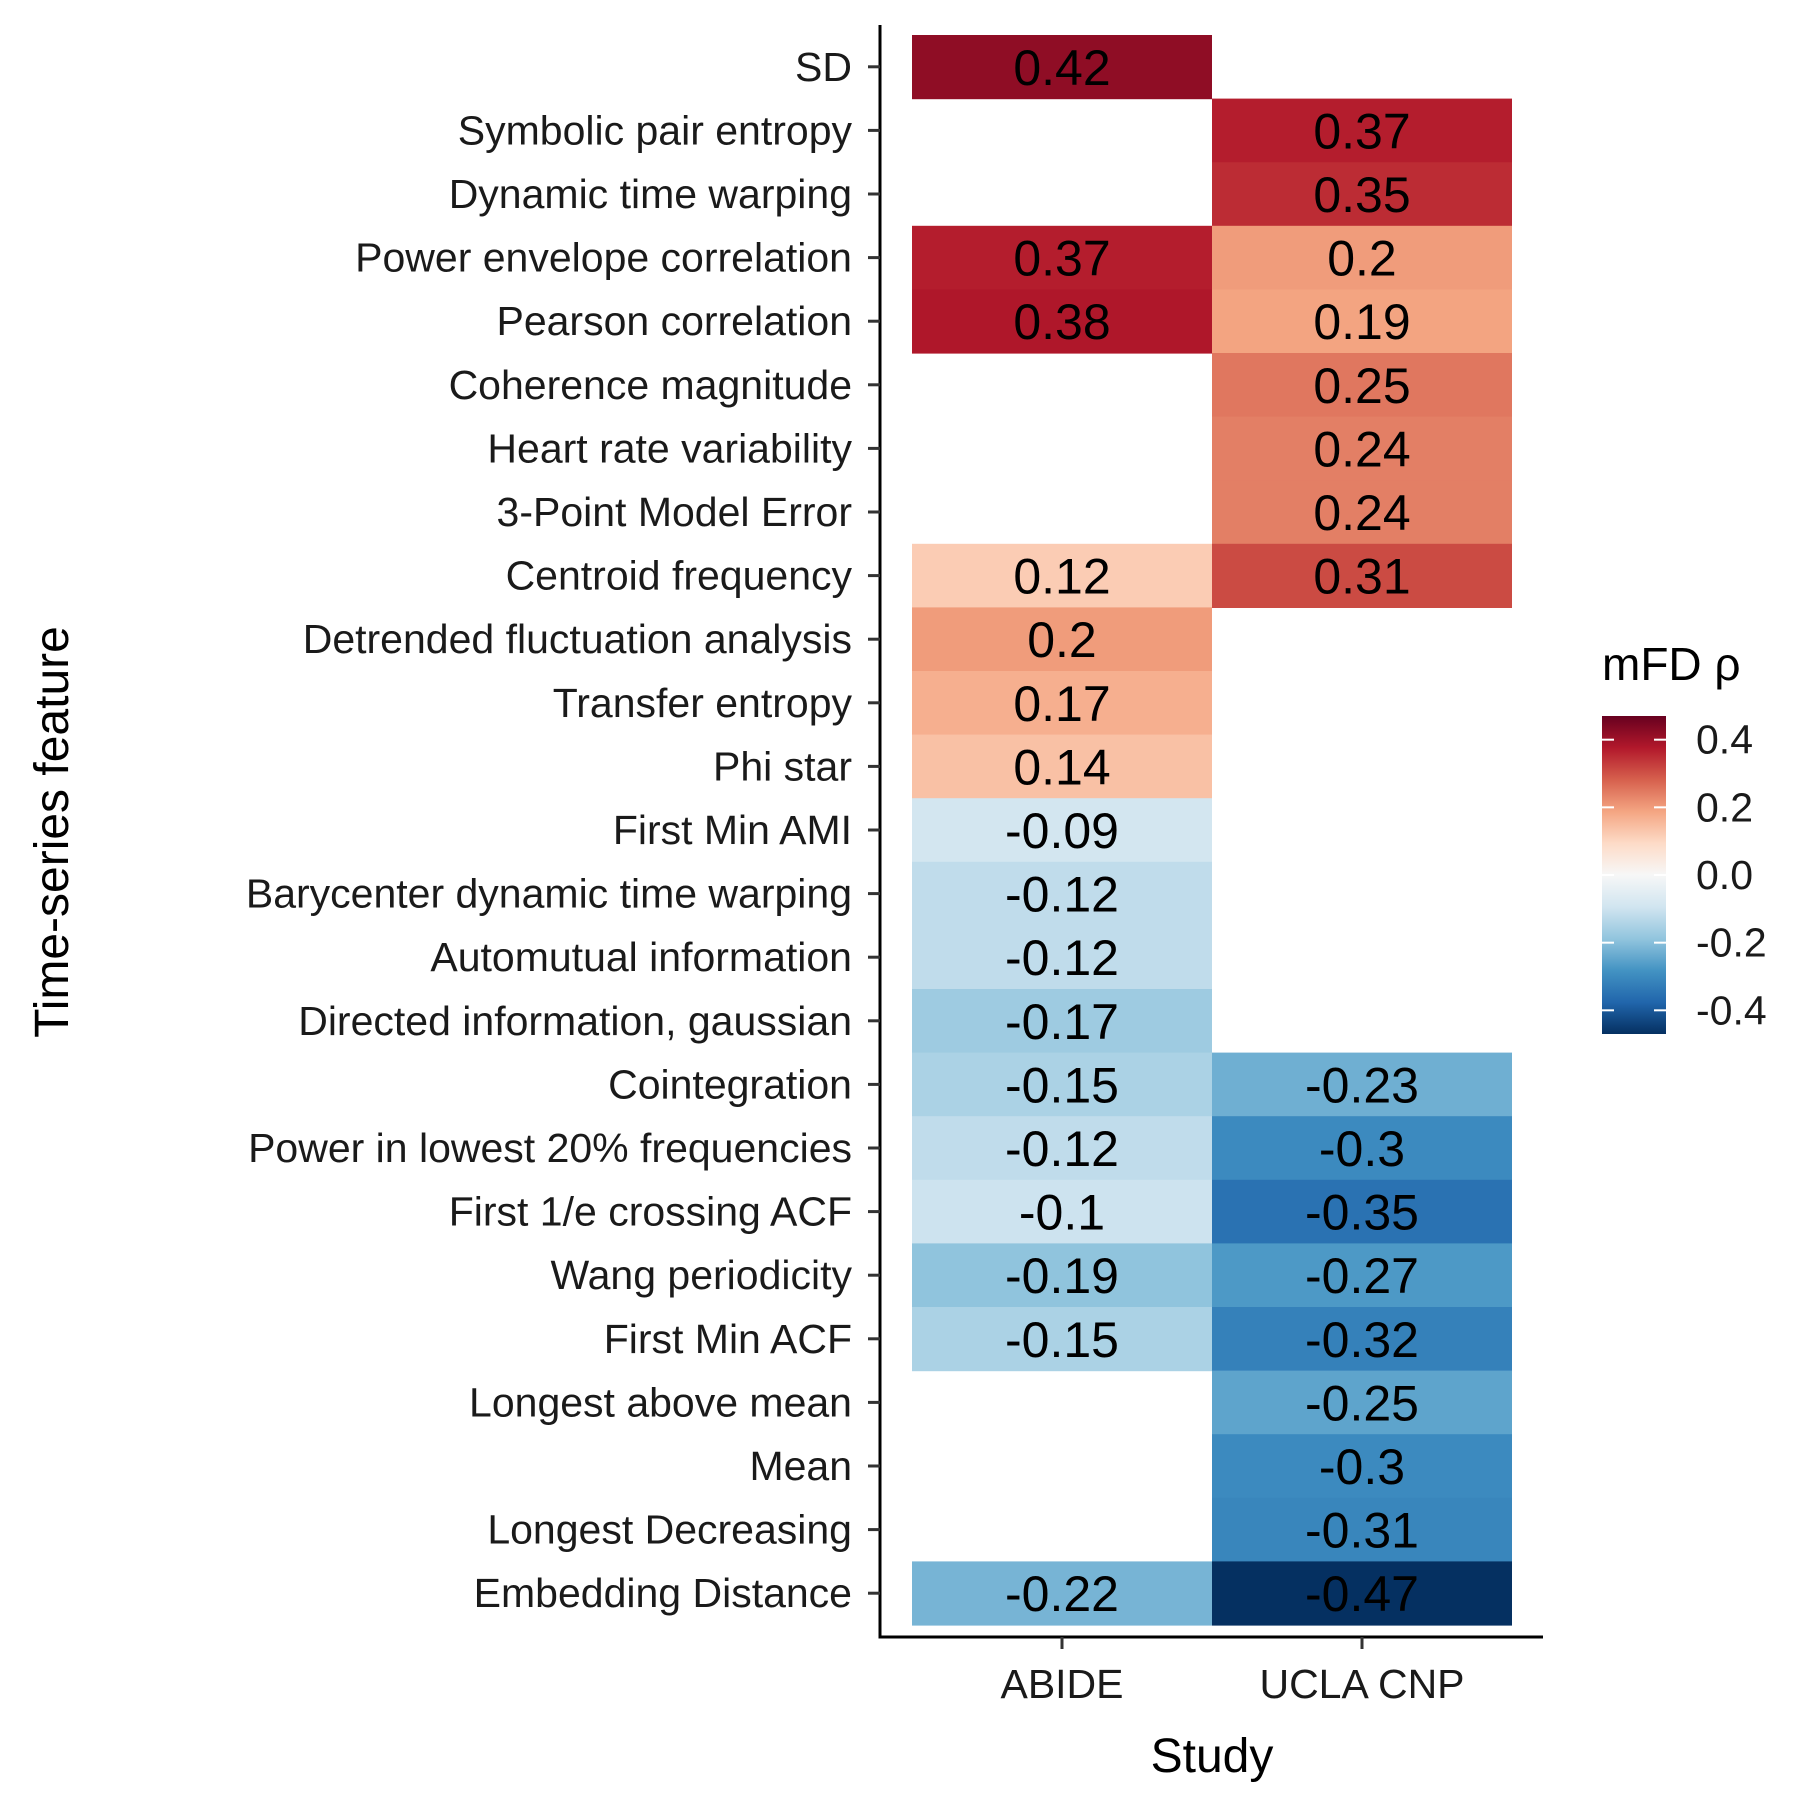 Image resolution: width=1800 pixels, height=1800 pixels. I want to click on cell-label: -0.23, so click(1362, 1085).